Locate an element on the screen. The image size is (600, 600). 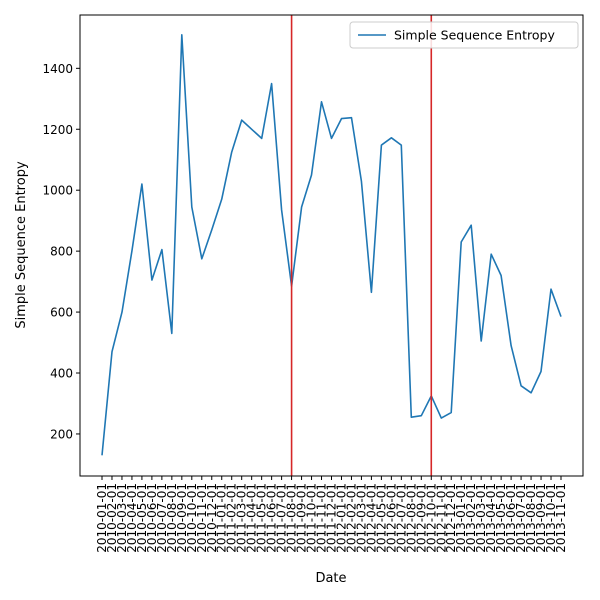
x-tick-label: 2012-12-01 is located at coordinates (451, 518).